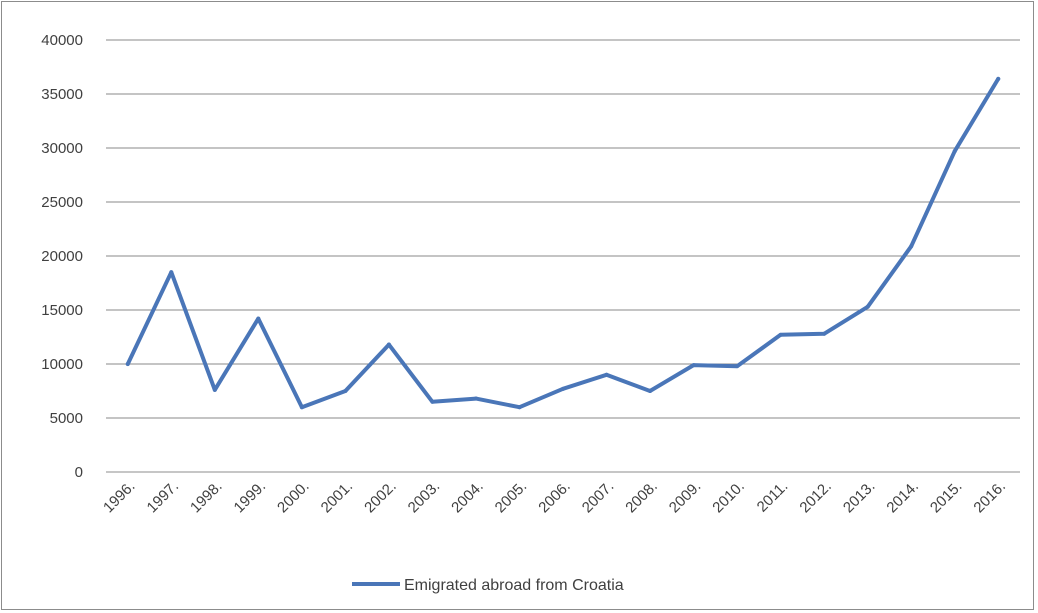 The width and height of the screenshot is (1038, 613). Describe the element at coordinates (62, 94) in the screenshot. I see `y-tick-label: 35000` at that location.